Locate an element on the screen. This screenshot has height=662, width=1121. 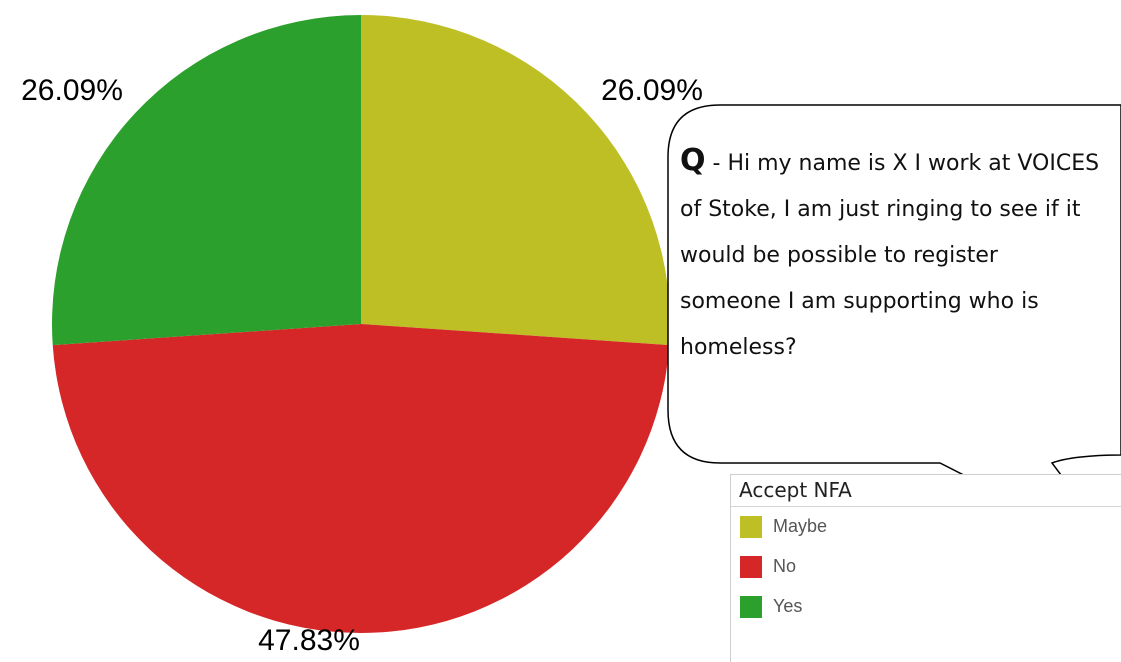
legend: Accept NFA Maybe No Yes is located at coordinates (925, 568).